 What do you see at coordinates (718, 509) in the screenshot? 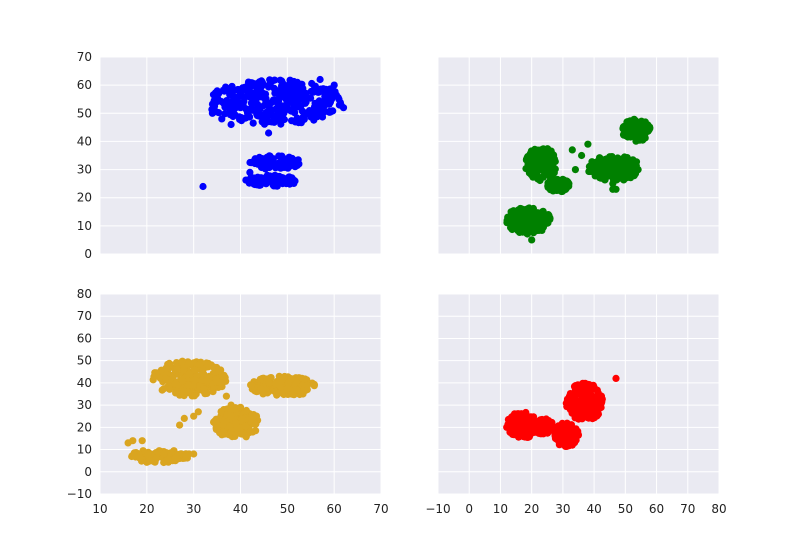
I see `x-tick-label: 80` at bounding box center [718, 509].